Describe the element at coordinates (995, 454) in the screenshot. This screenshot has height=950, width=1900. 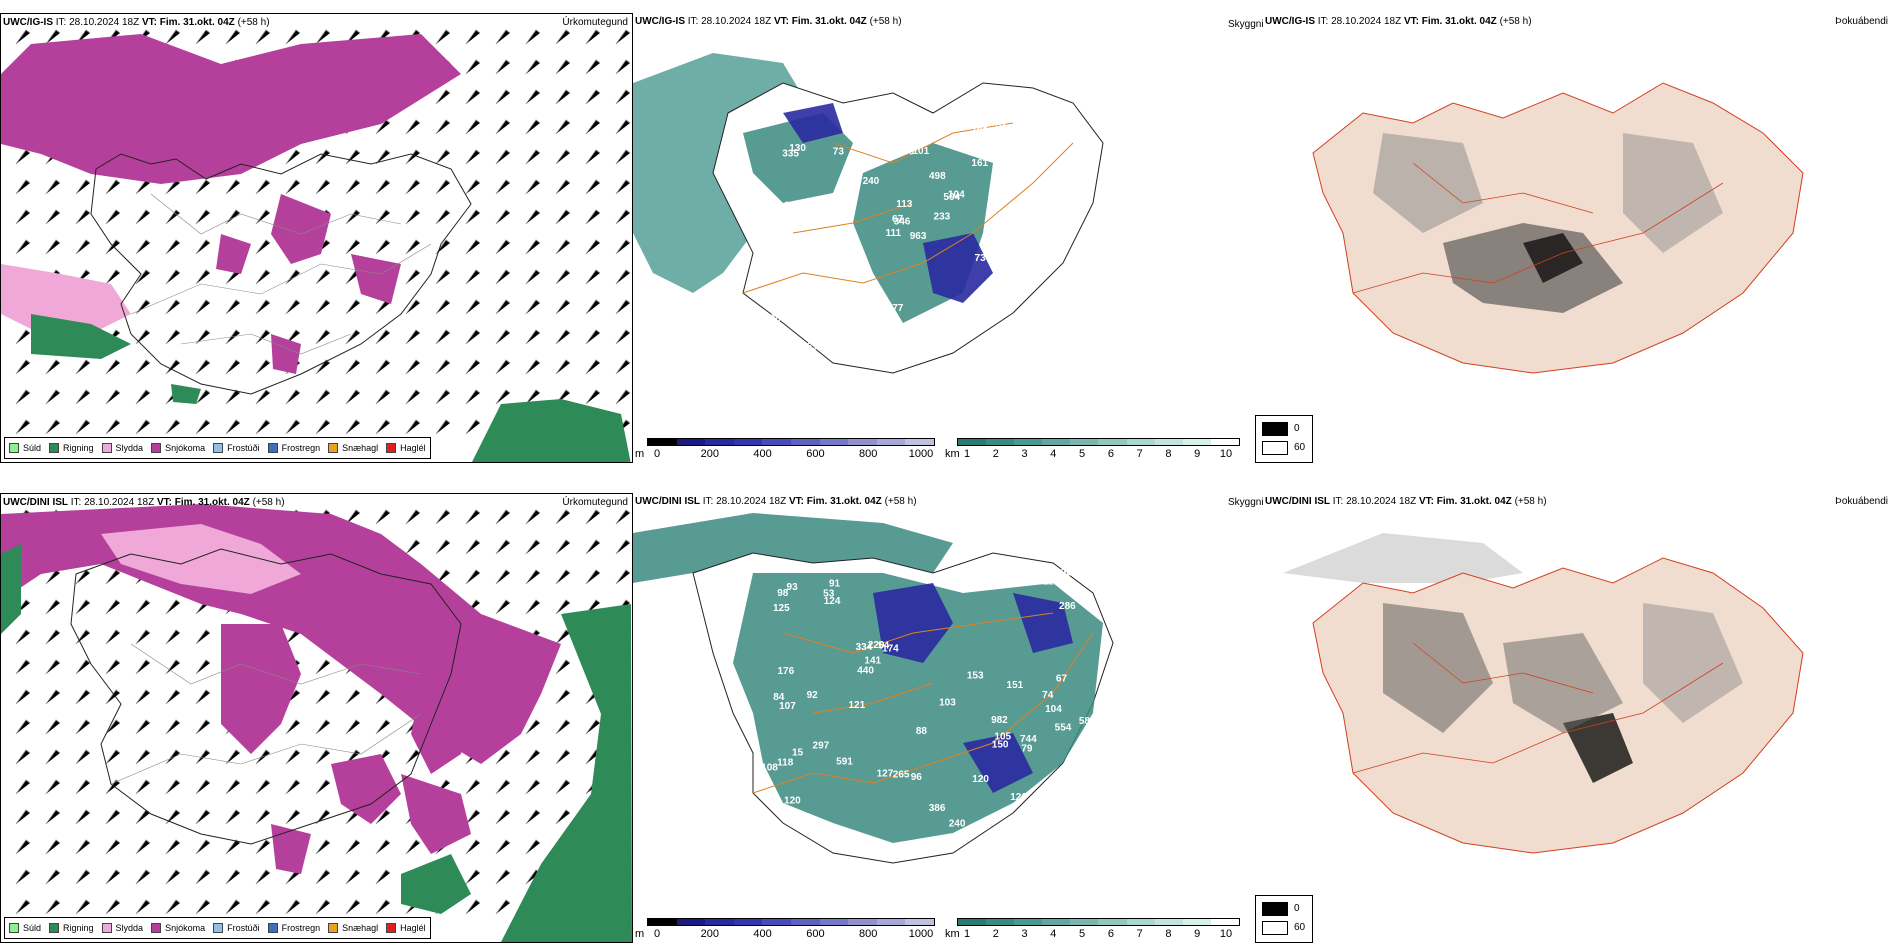
I see `colorbar-tick-label: 2` at that location.